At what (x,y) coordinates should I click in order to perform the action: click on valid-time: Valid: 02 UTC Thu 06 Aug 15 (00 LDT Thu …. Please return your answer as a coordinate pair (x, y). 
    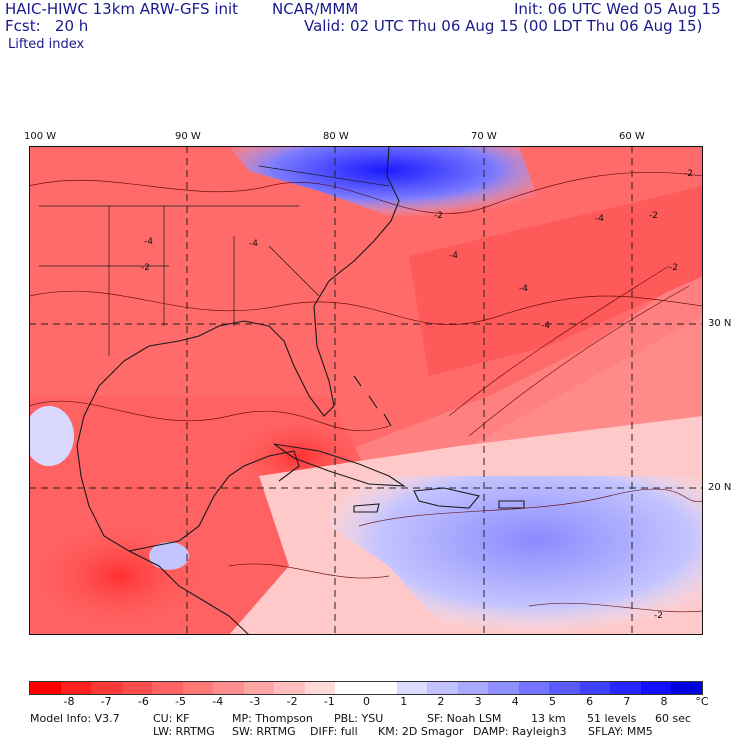
    Looking at the image, I should click on (503, 26).